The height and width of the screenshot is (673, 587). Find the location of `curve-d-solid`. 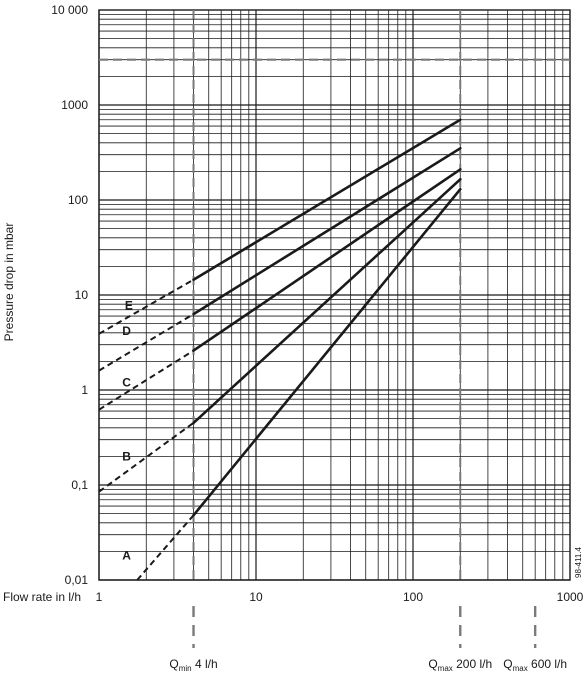

curve-d-solid is located at coordinates (327, 231).